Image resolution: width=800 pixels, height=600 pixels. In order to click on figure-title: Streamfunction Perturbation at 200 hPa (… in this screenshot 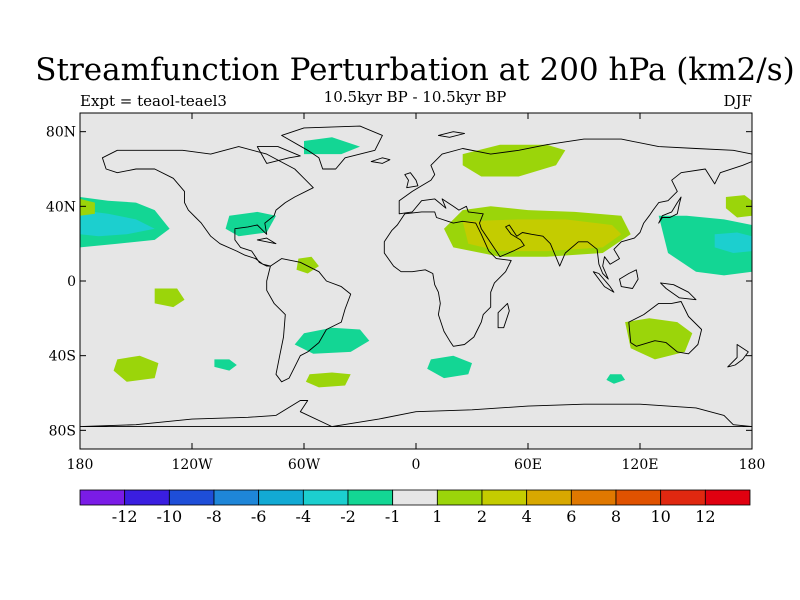, I will do `click(415, 70)`.